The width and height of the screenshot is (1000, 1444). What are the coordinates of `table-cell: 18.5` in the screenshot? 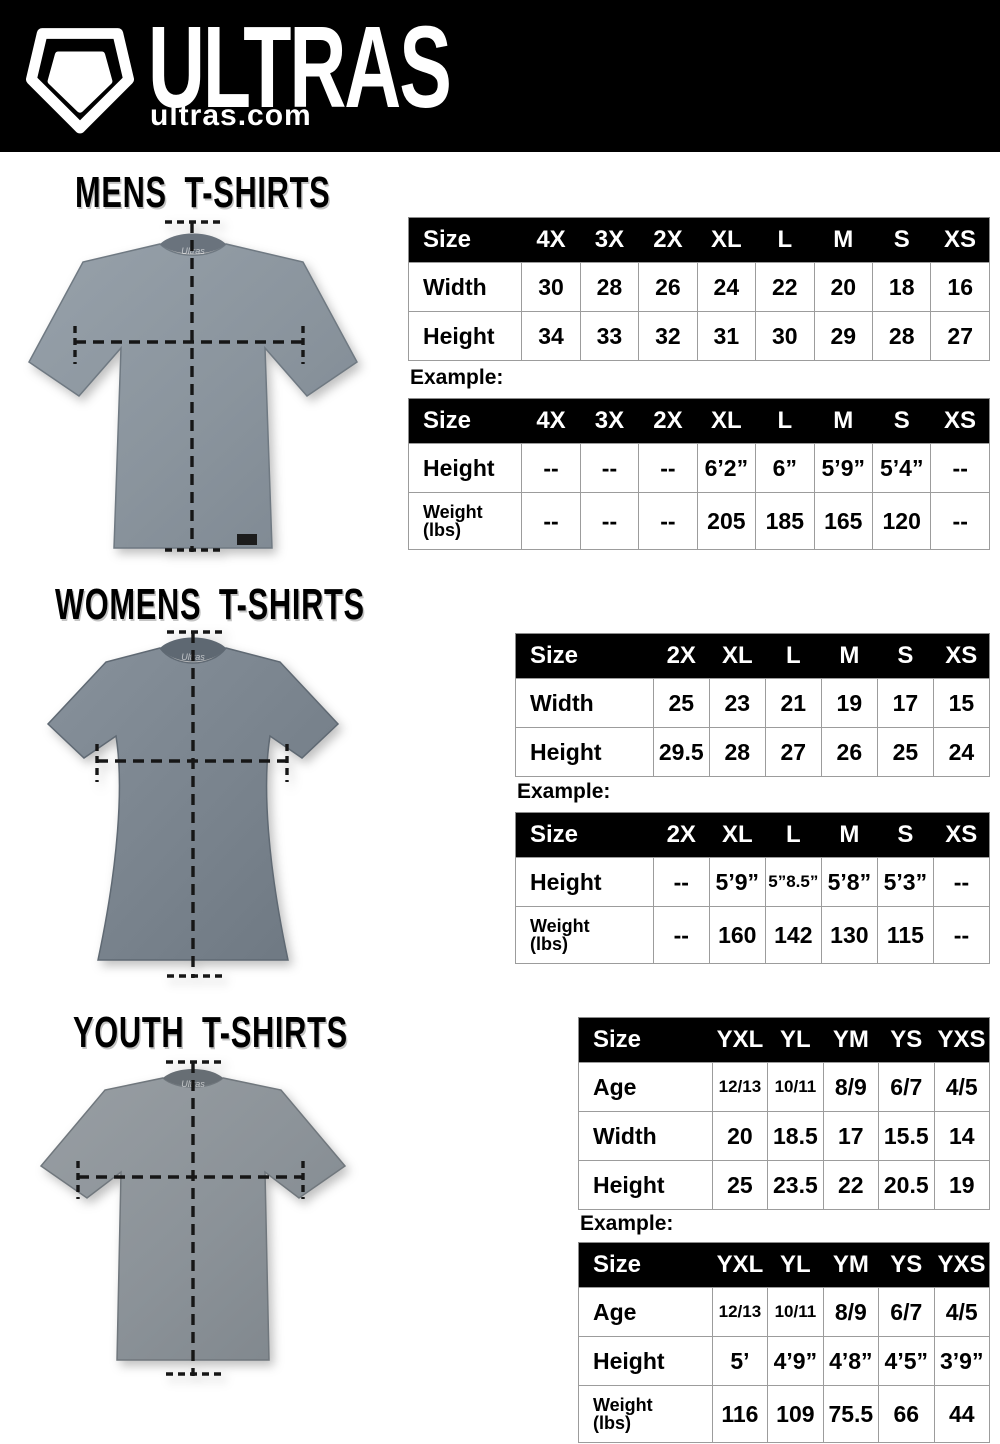 It's located at (795, 1136).